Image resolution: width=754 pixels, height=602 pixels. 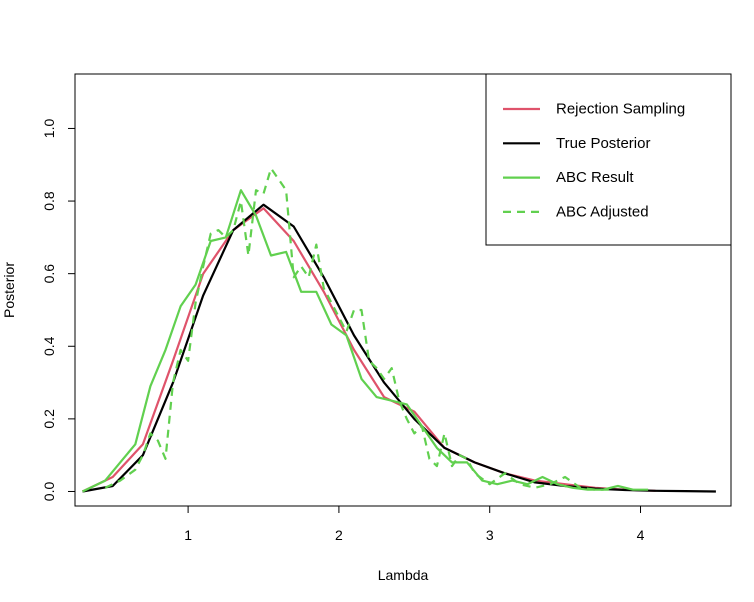 I want to click on y-tick-label: 0.0, so click(x=49, y=492).